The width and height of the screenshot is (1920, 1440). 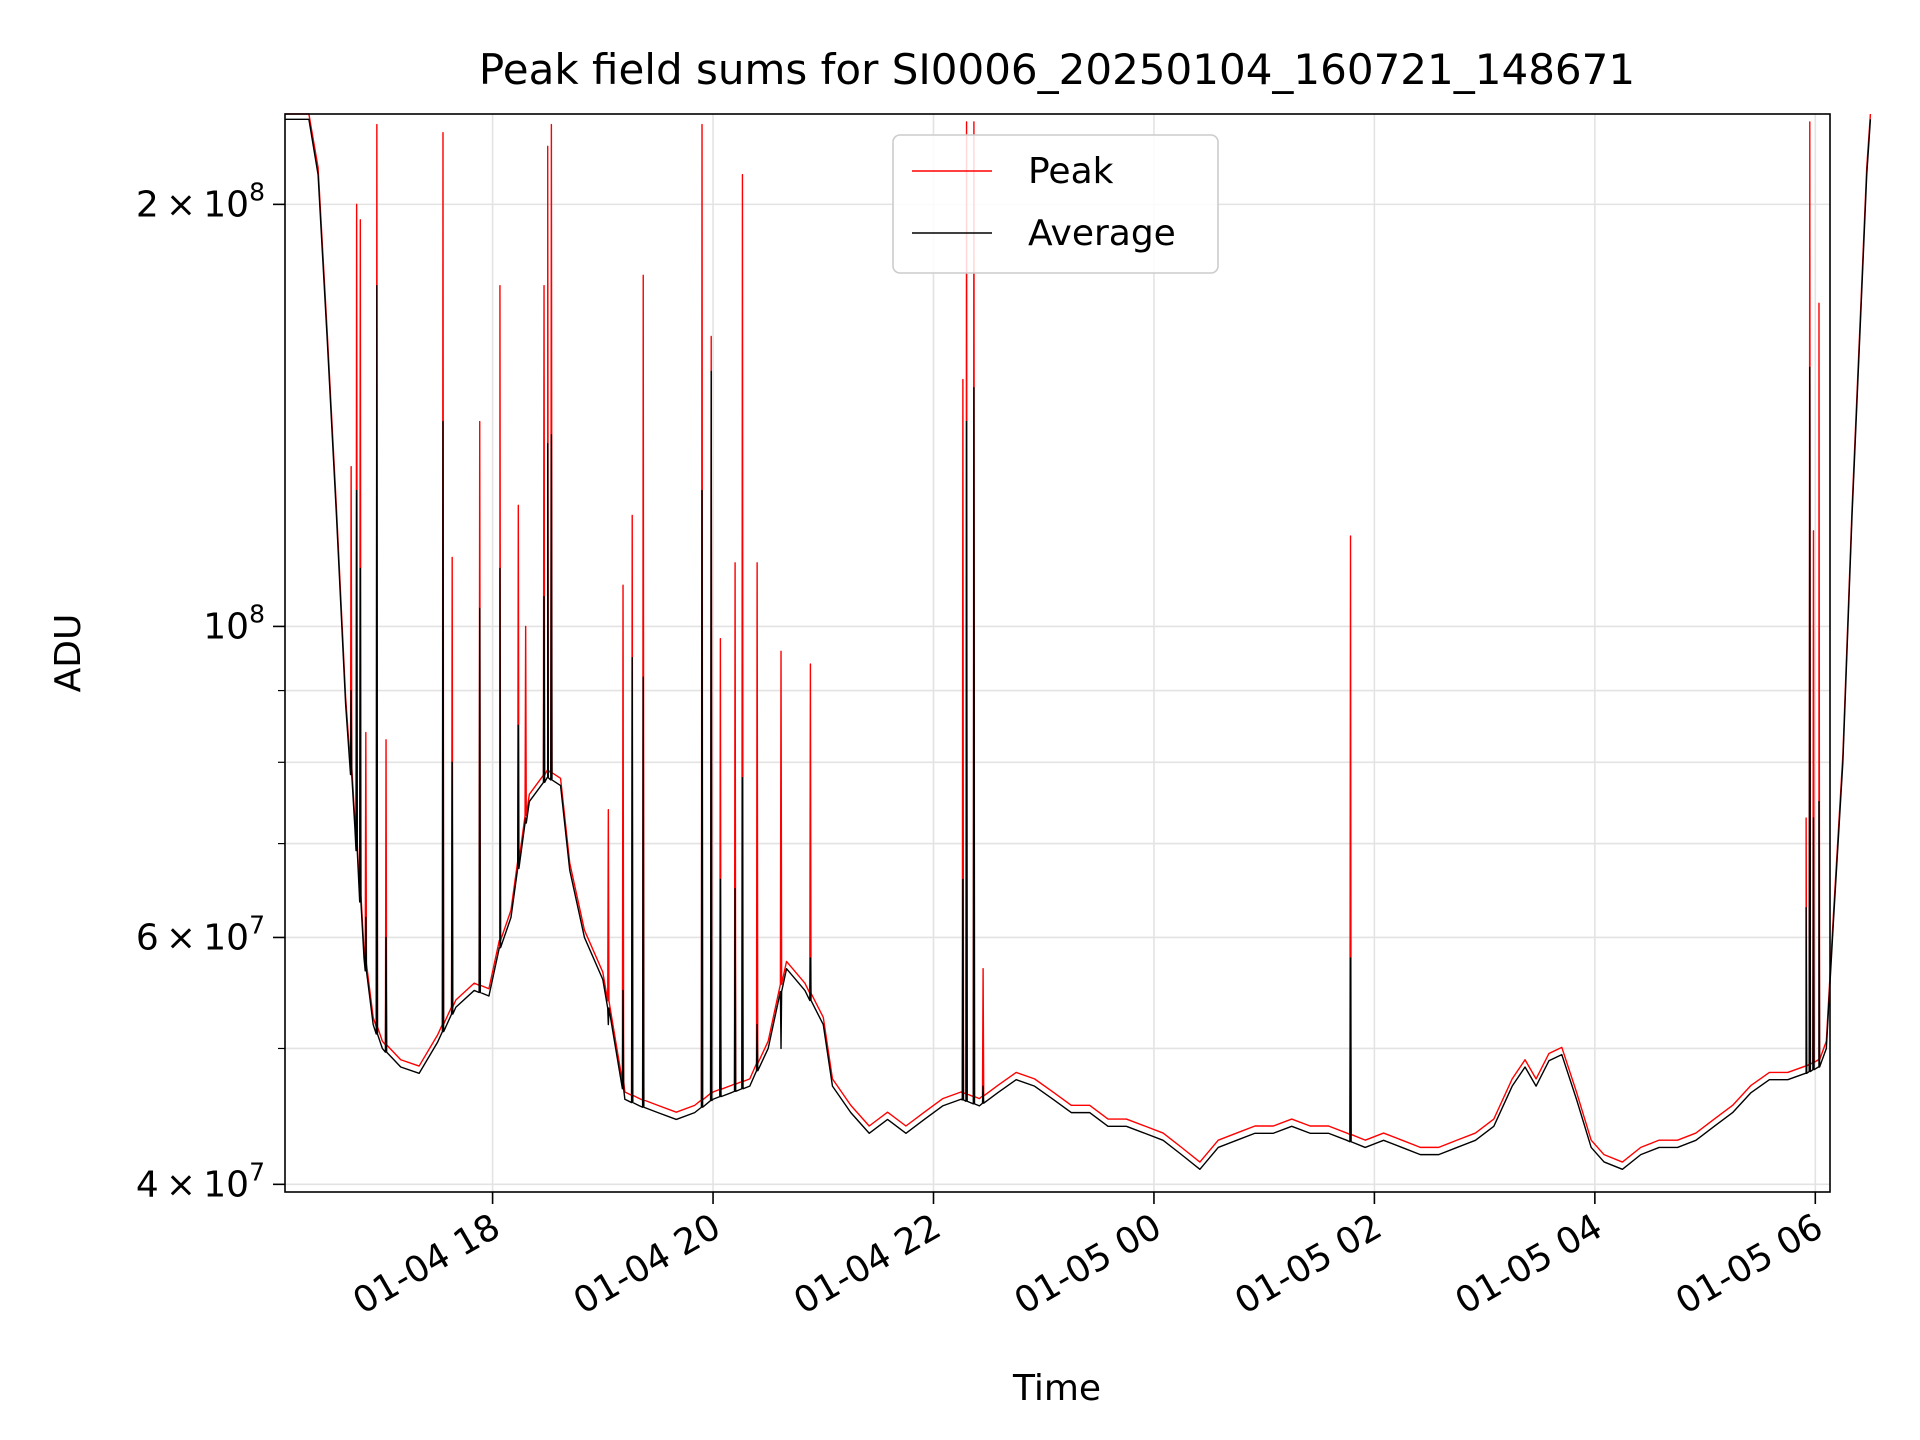 What do you see at coordinates (1056, 1388) in the screenshot?
I see `x-axis-label: Time` at bounding box center [1056, 1388].